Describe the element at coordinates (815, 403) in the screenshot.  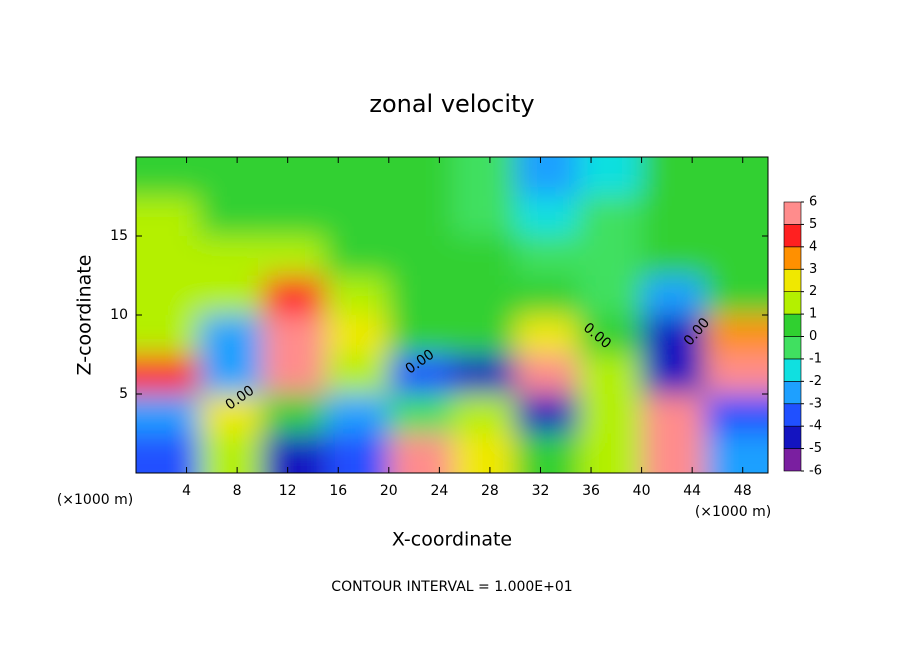
I see `colorbar-tick-label: -3` at that location.